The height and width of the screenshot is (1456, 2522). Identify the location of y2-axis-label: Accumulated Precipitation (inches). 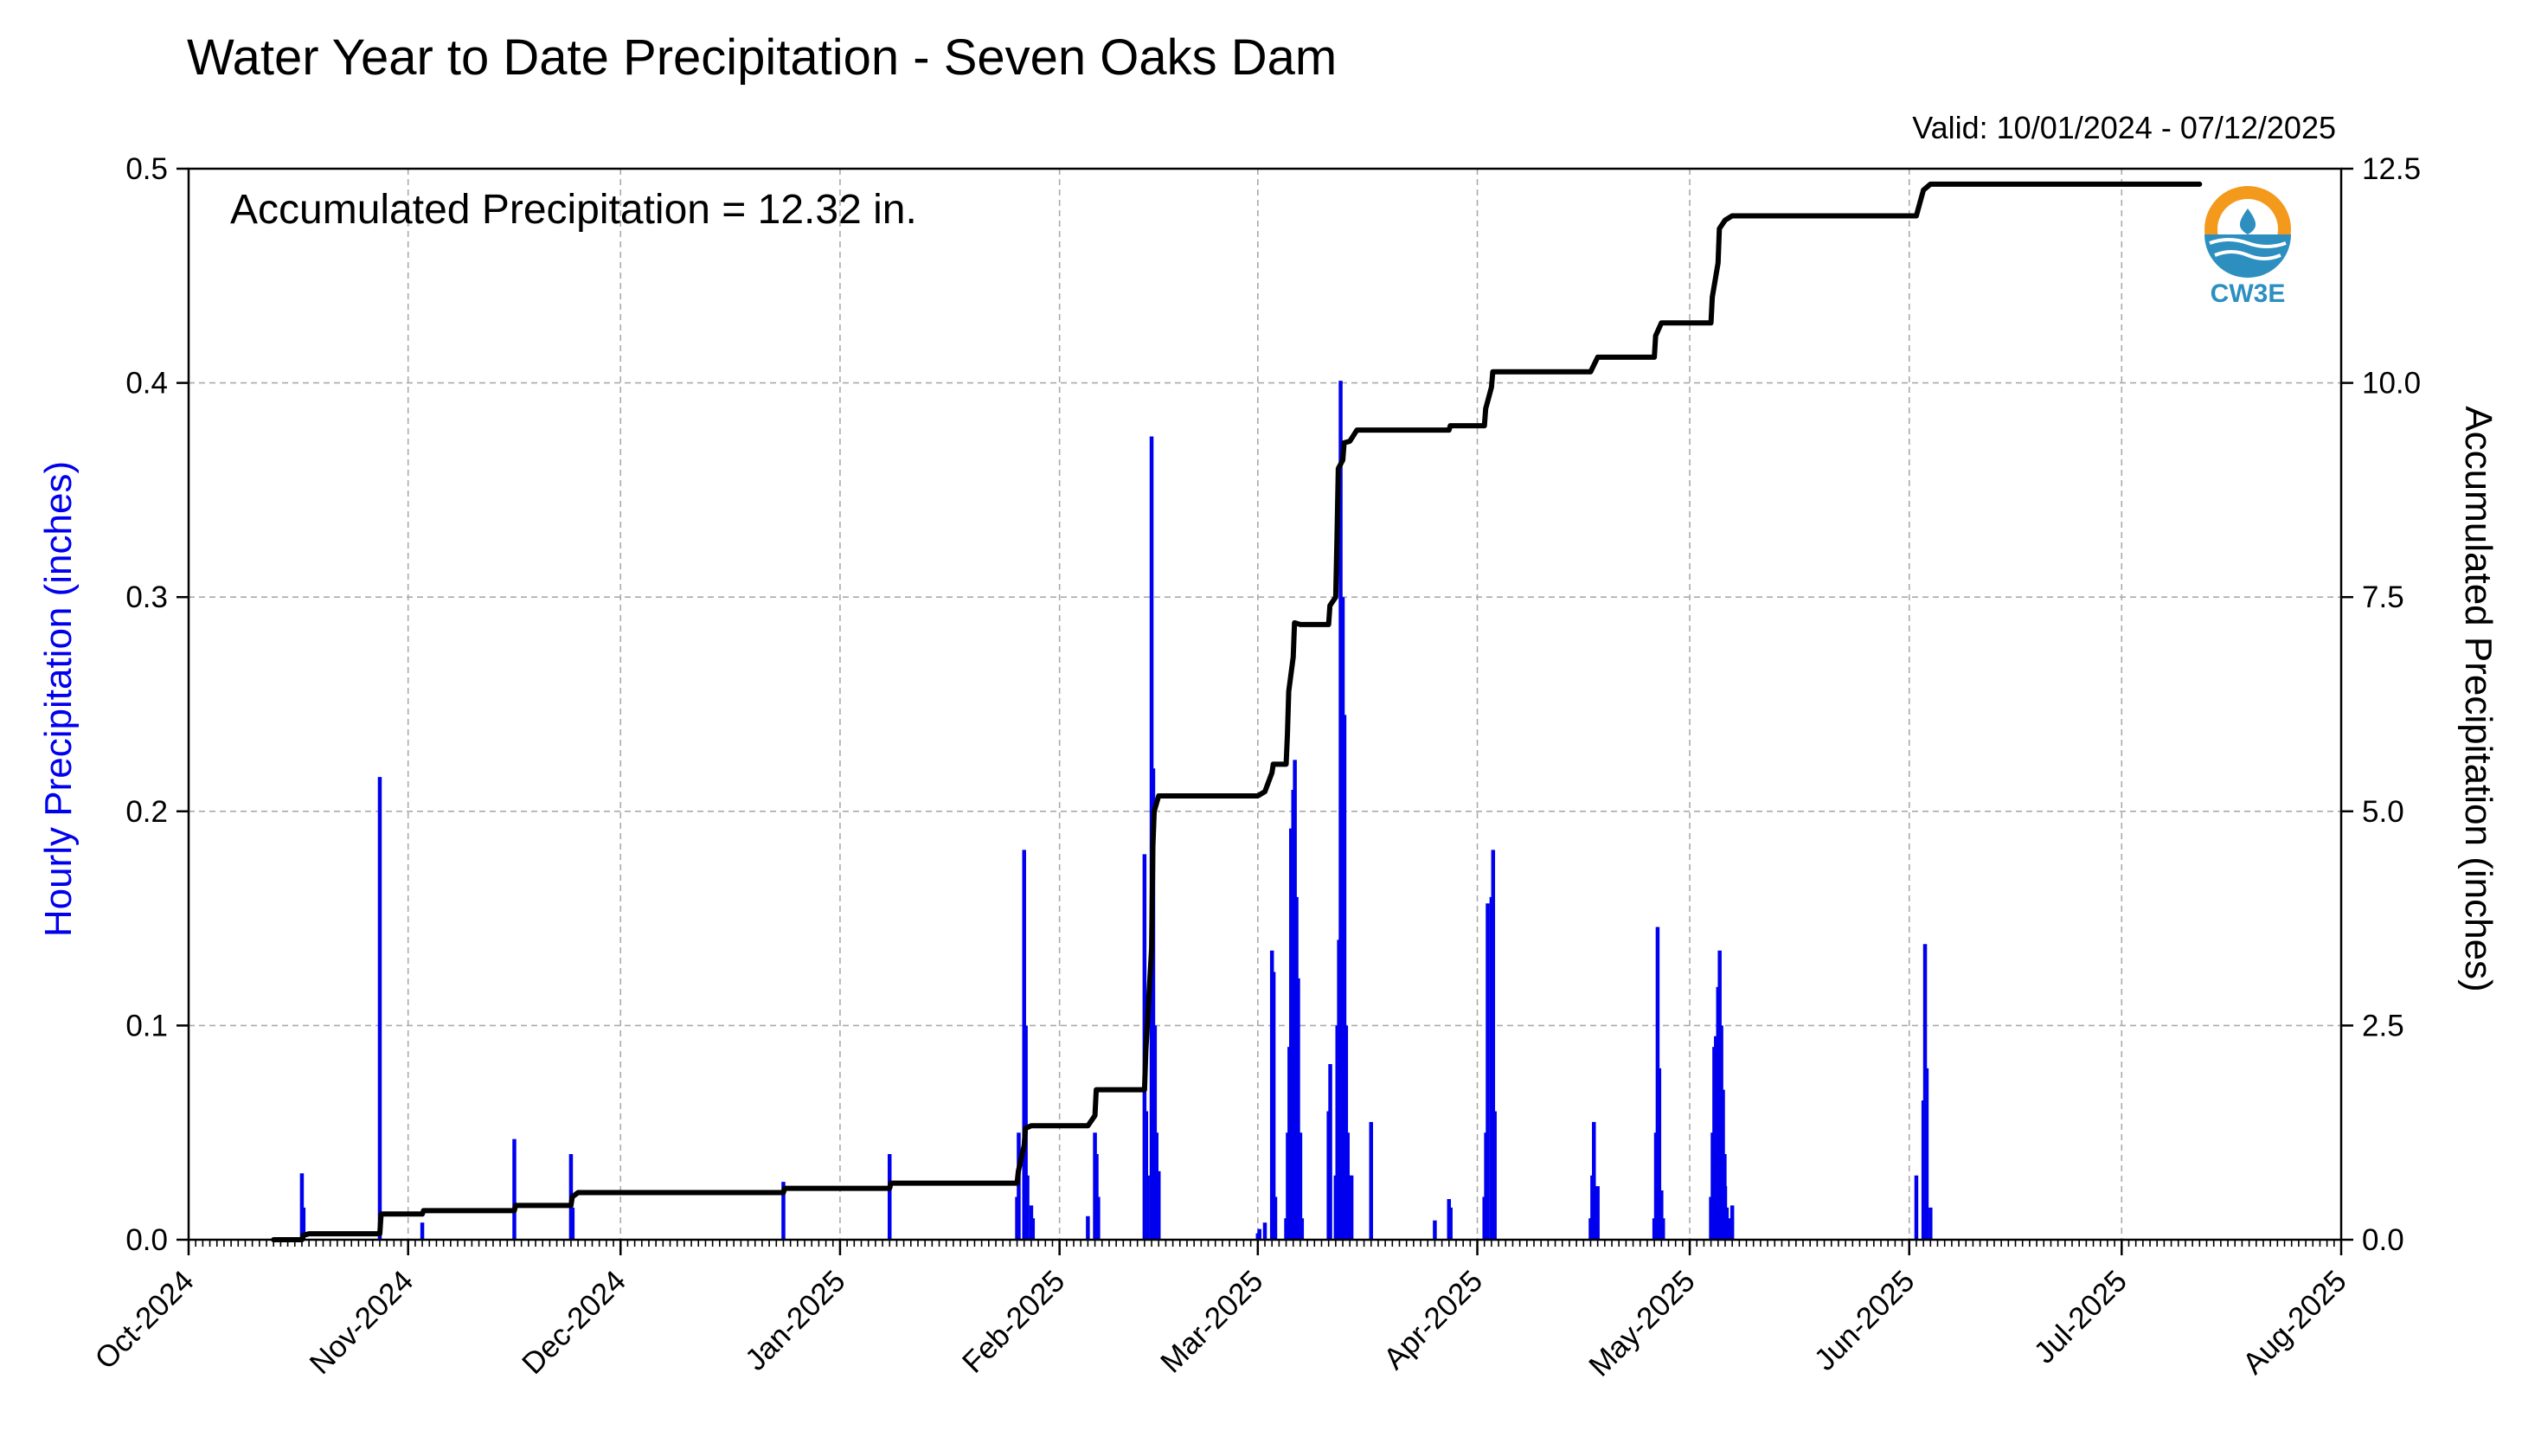
(2478, 698).